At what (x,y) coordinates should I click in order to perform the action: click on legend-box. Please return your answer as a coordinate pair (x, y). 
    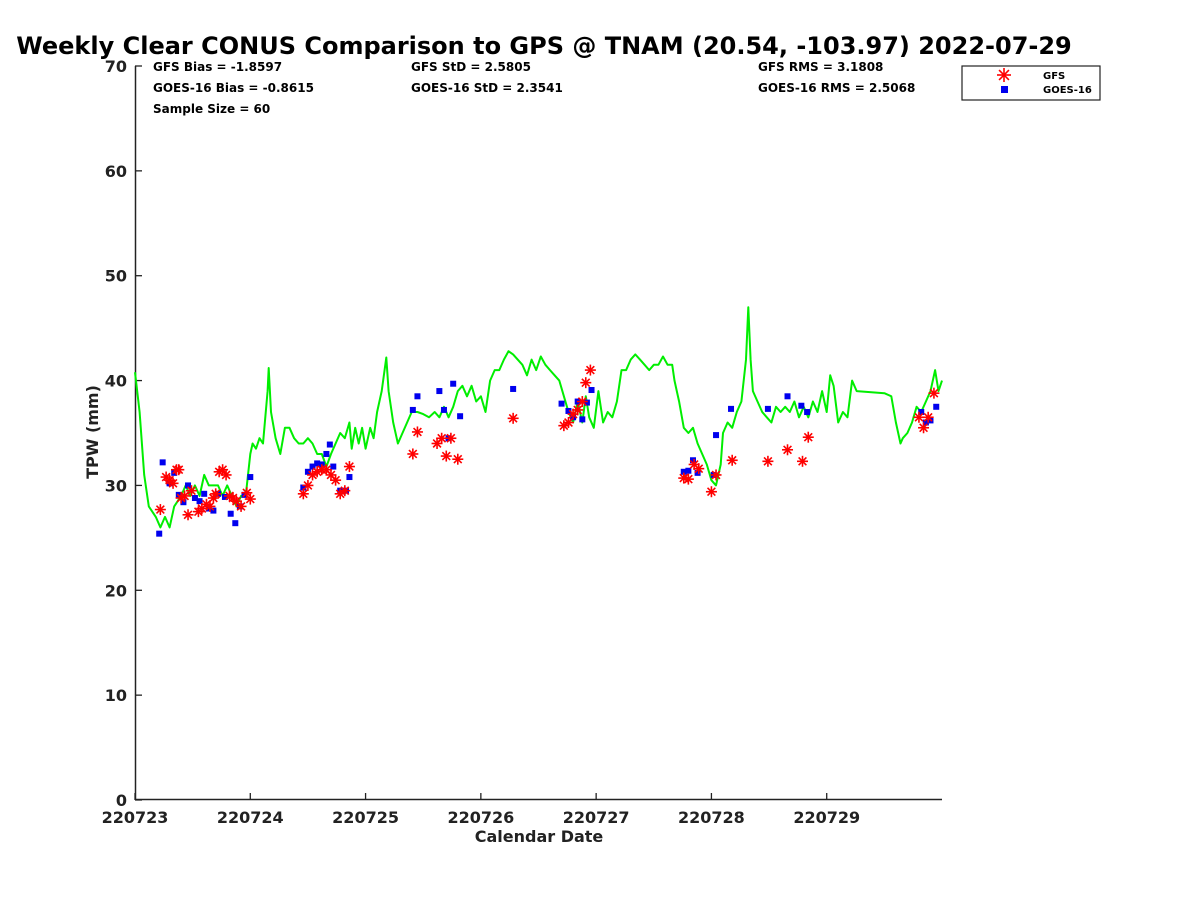
    Looking at the image, I should click on (1031, 83).